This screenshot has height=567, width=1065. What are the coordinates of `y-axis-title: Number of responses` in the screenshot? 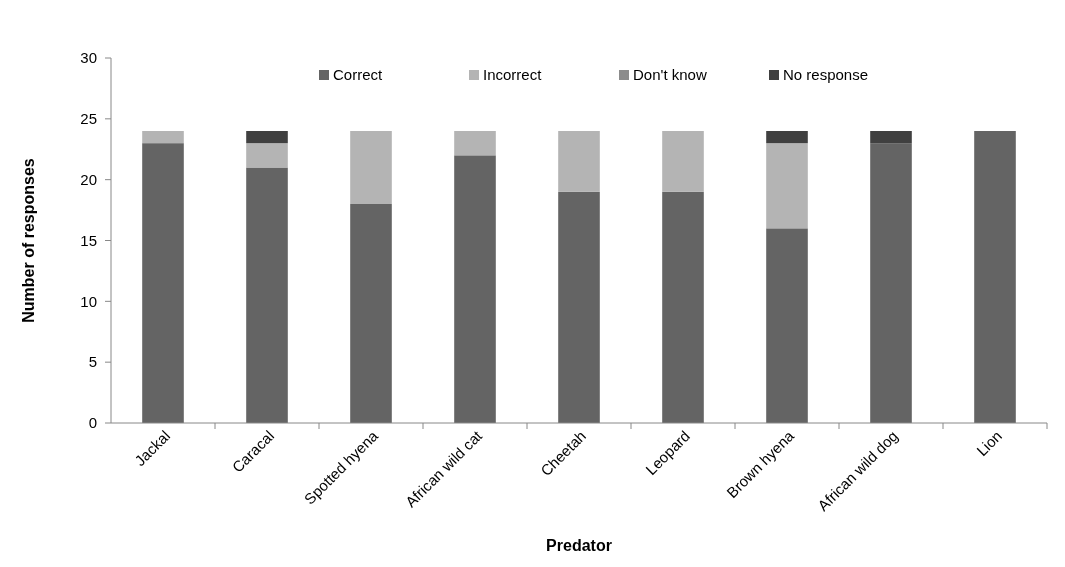 It's located at (28, 240).